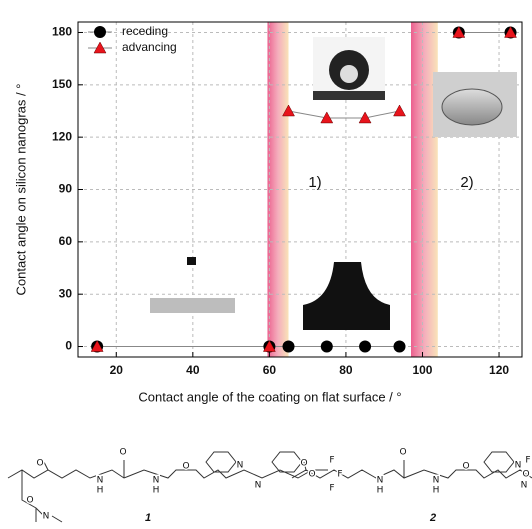  I want to click on structure-skeletons, so click(269, 487).